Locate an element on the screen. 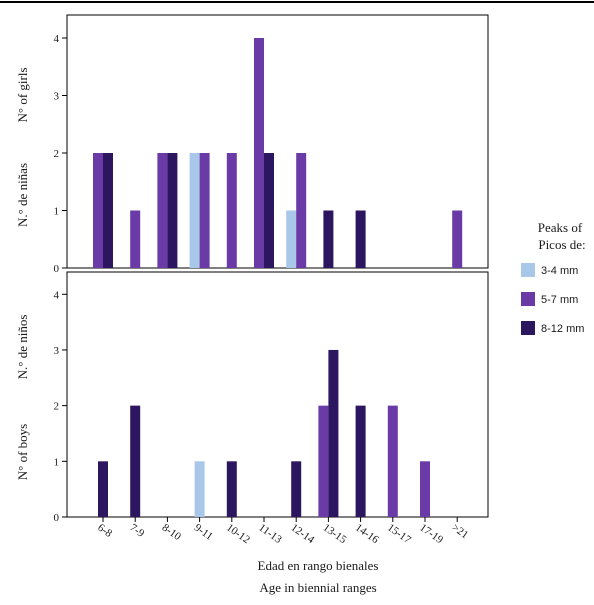  x-tick-label: 12-14 is located at coordinates (302, 534).